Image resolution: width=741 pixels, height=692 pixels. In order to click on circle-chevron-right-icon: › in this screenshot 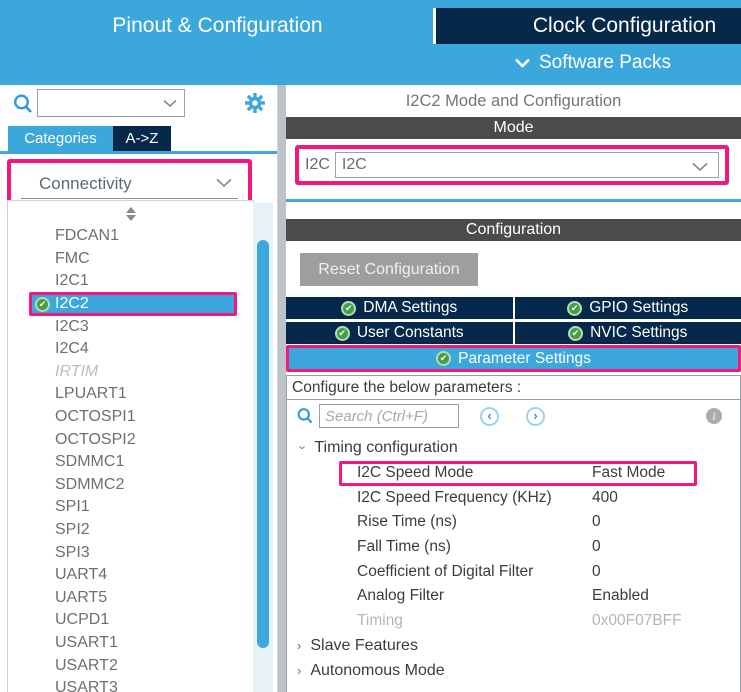, I will do `click(535, 416)`.